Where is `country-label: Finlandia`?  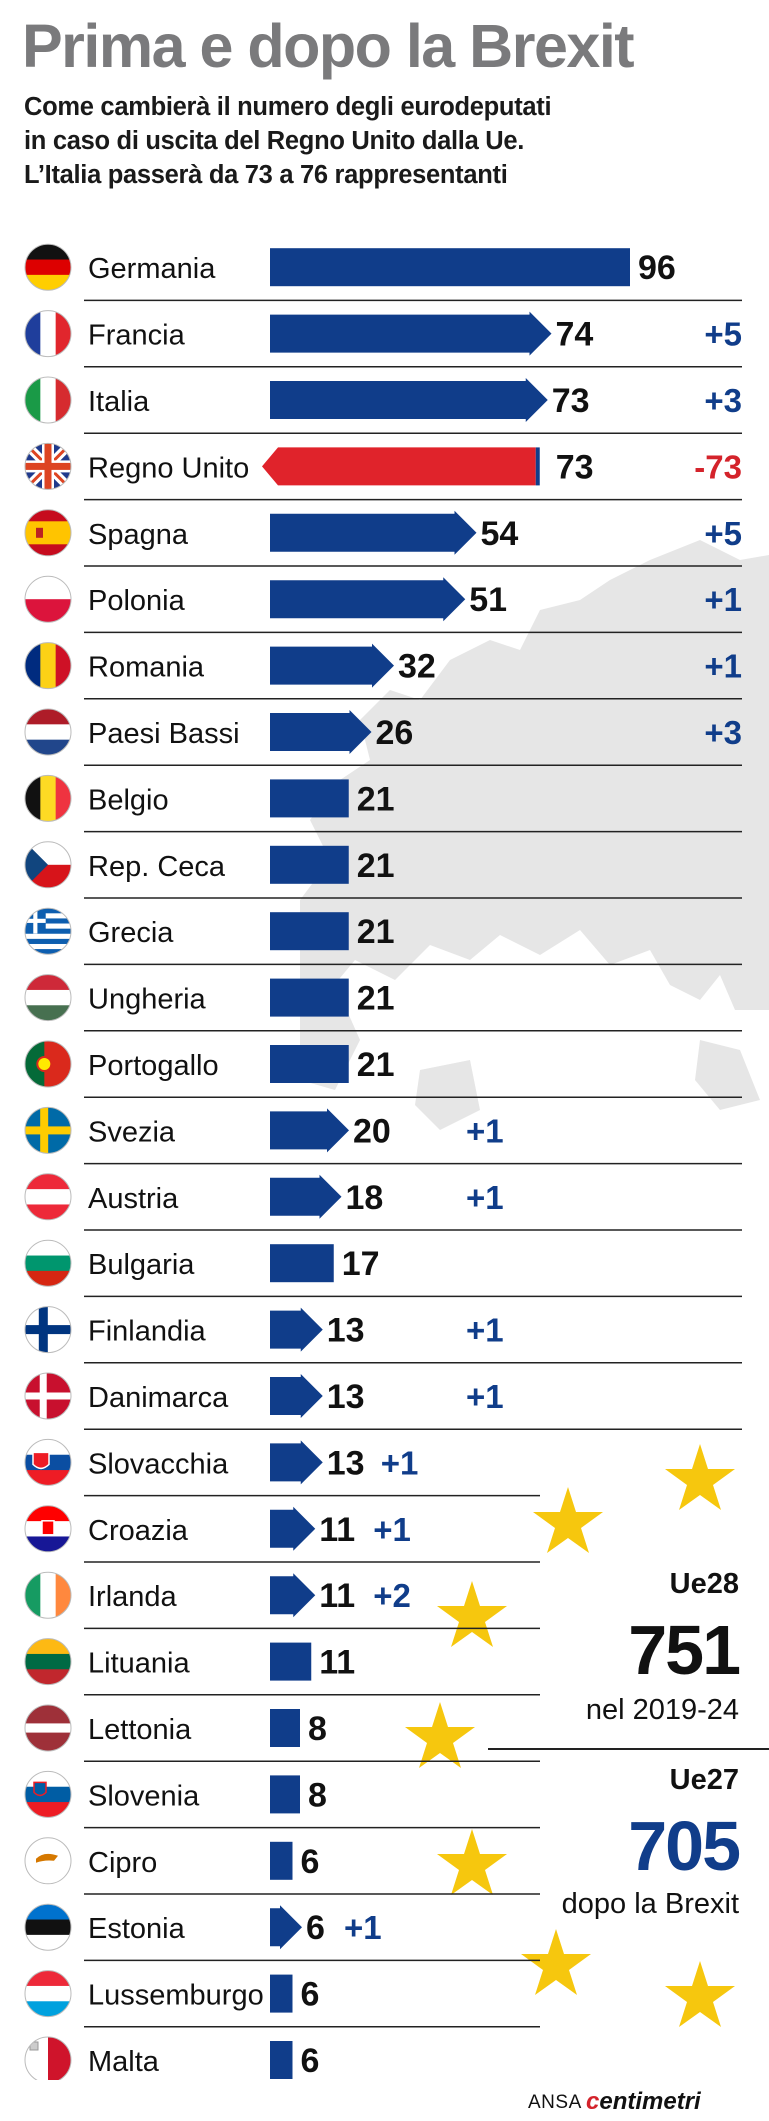 country-label: Finlandia is located at coordinates (147, 1332).